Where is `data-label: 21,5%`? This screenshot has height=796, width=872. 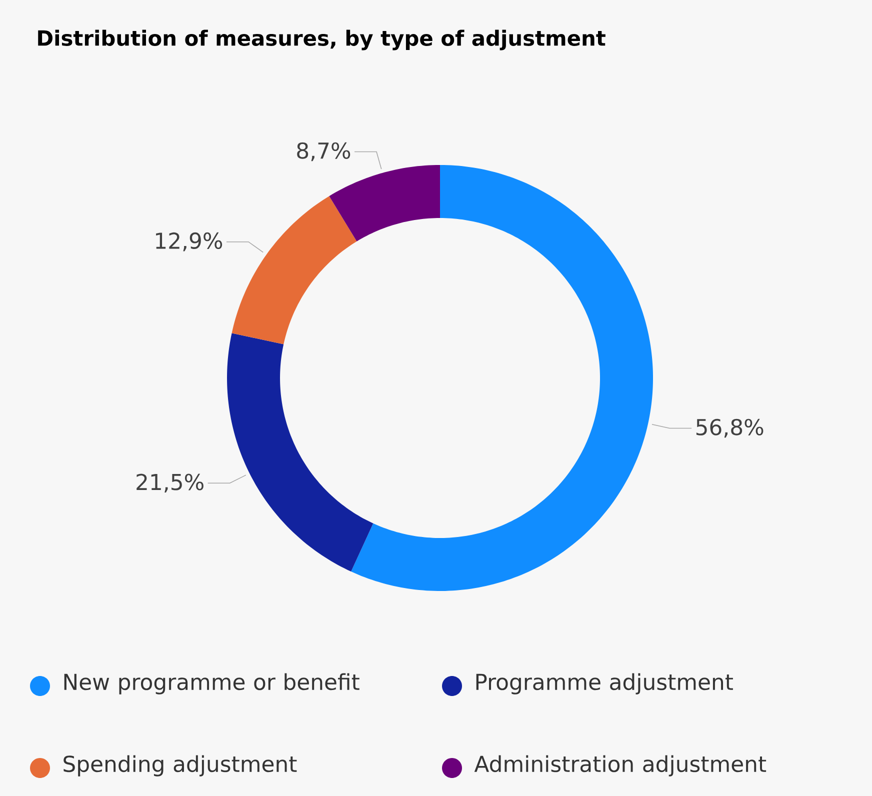 data-label: 21,5% is located at coordinates (170, 483).